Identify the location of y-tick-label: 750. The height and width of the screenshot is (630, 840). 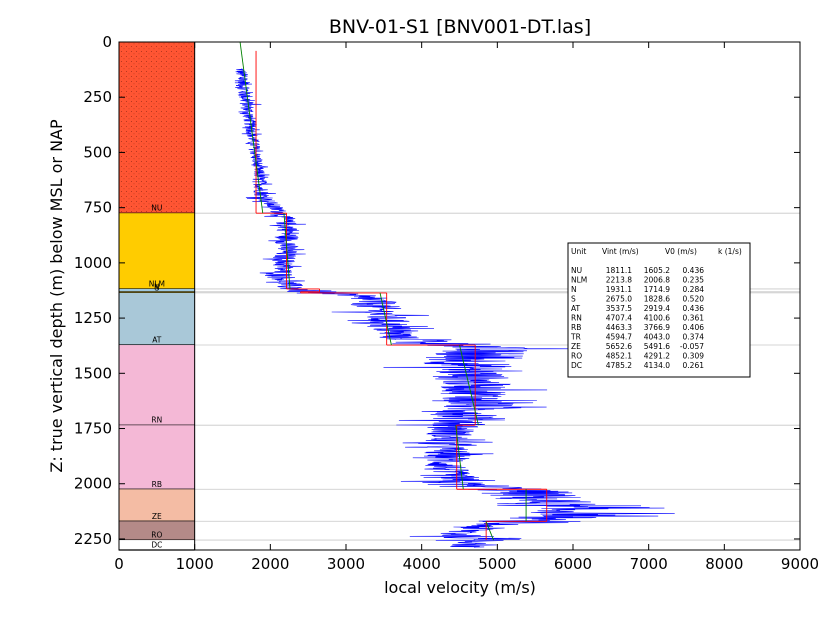
(97, 208).